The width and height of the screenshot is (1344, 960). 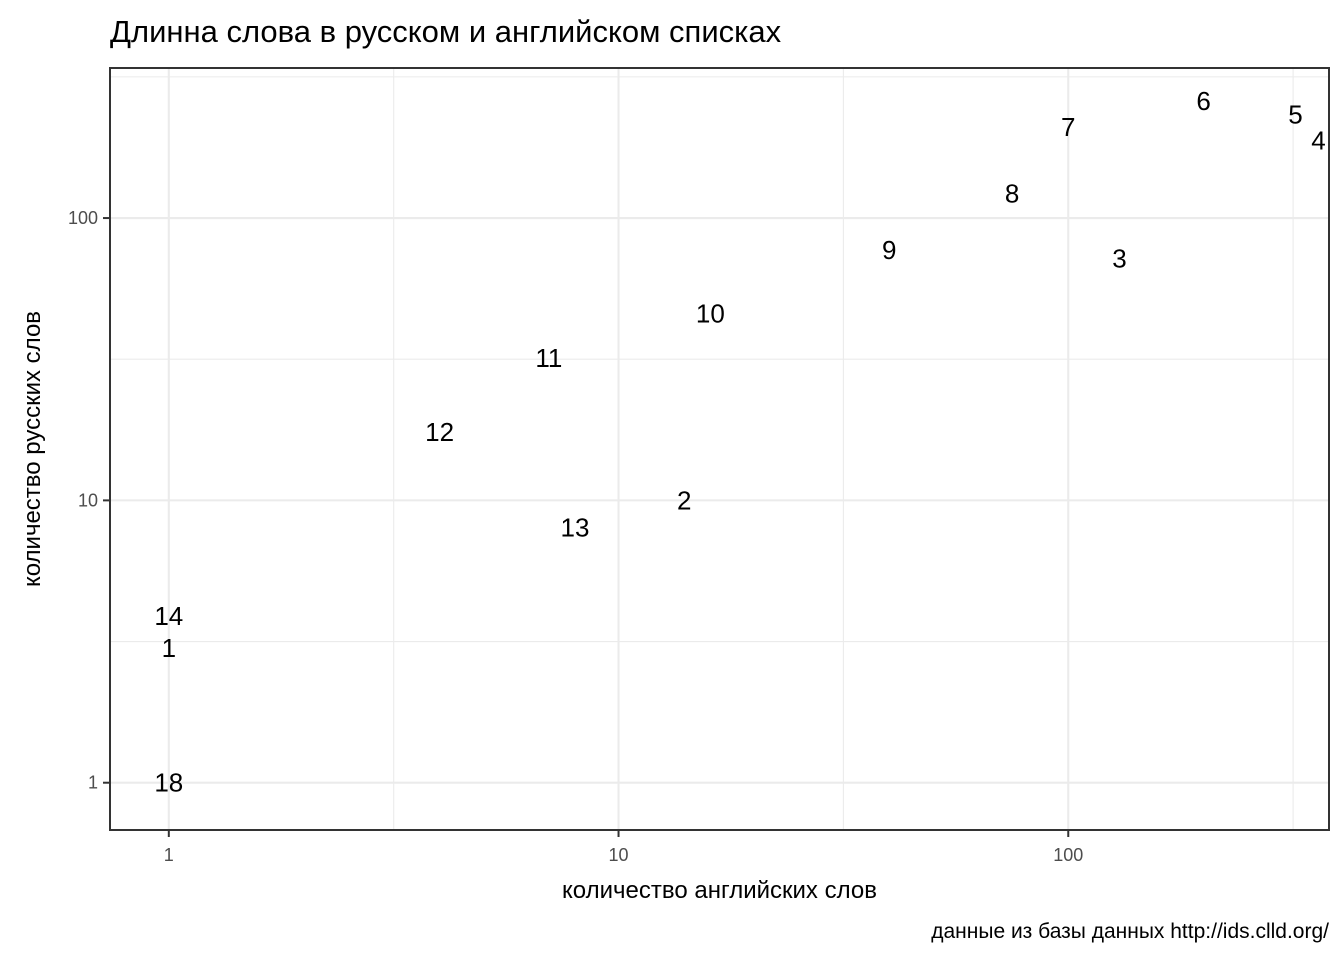 I want to click on data-point-label: 10, so click(x=710, y=313).